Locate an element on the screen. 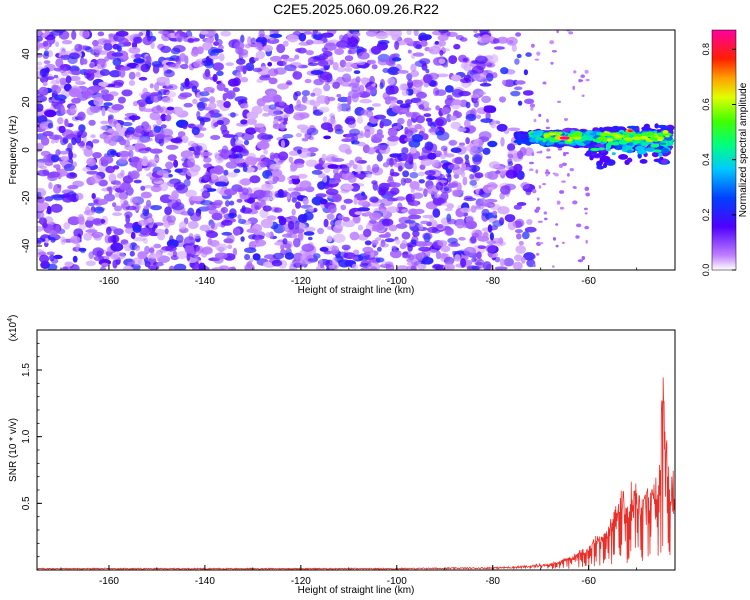 The height and width of the screenshot is (600, 750). snr-x-axis-label: Height of straight line (km) is located at coordinates (356, 590).